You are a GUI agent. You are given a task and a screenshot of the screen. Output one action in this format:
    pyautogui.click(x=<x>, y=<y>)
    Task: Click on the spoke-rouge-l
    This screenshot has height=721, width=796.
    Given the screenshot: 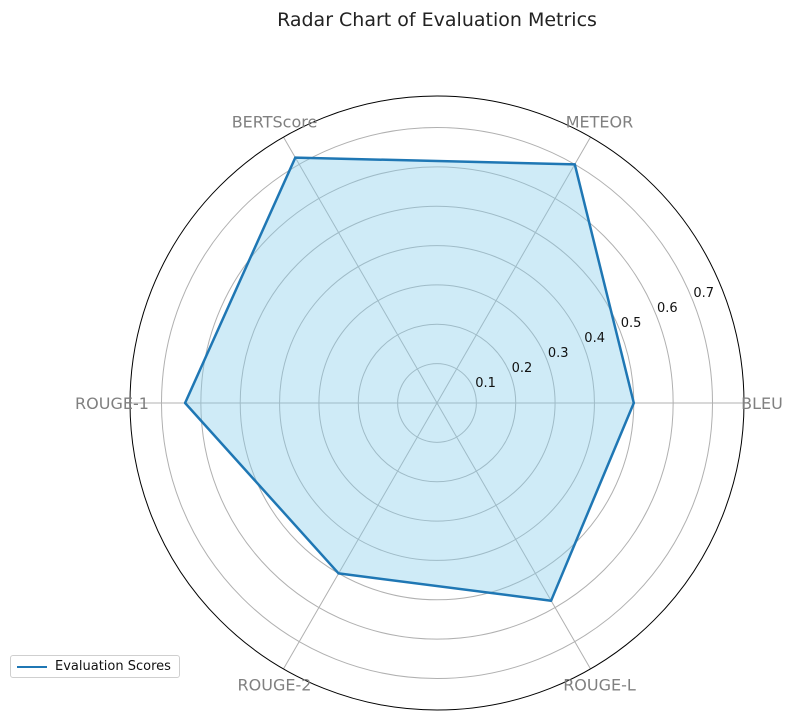 What is the action you would take?
    pyautogui.click(x=513, y=536)
    